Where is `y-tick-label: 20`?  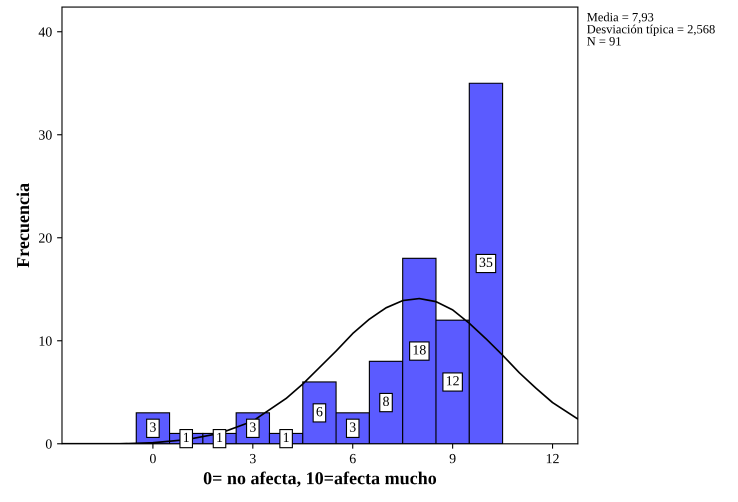
y-tick-label: 20 is located at coordinates (45, 238).